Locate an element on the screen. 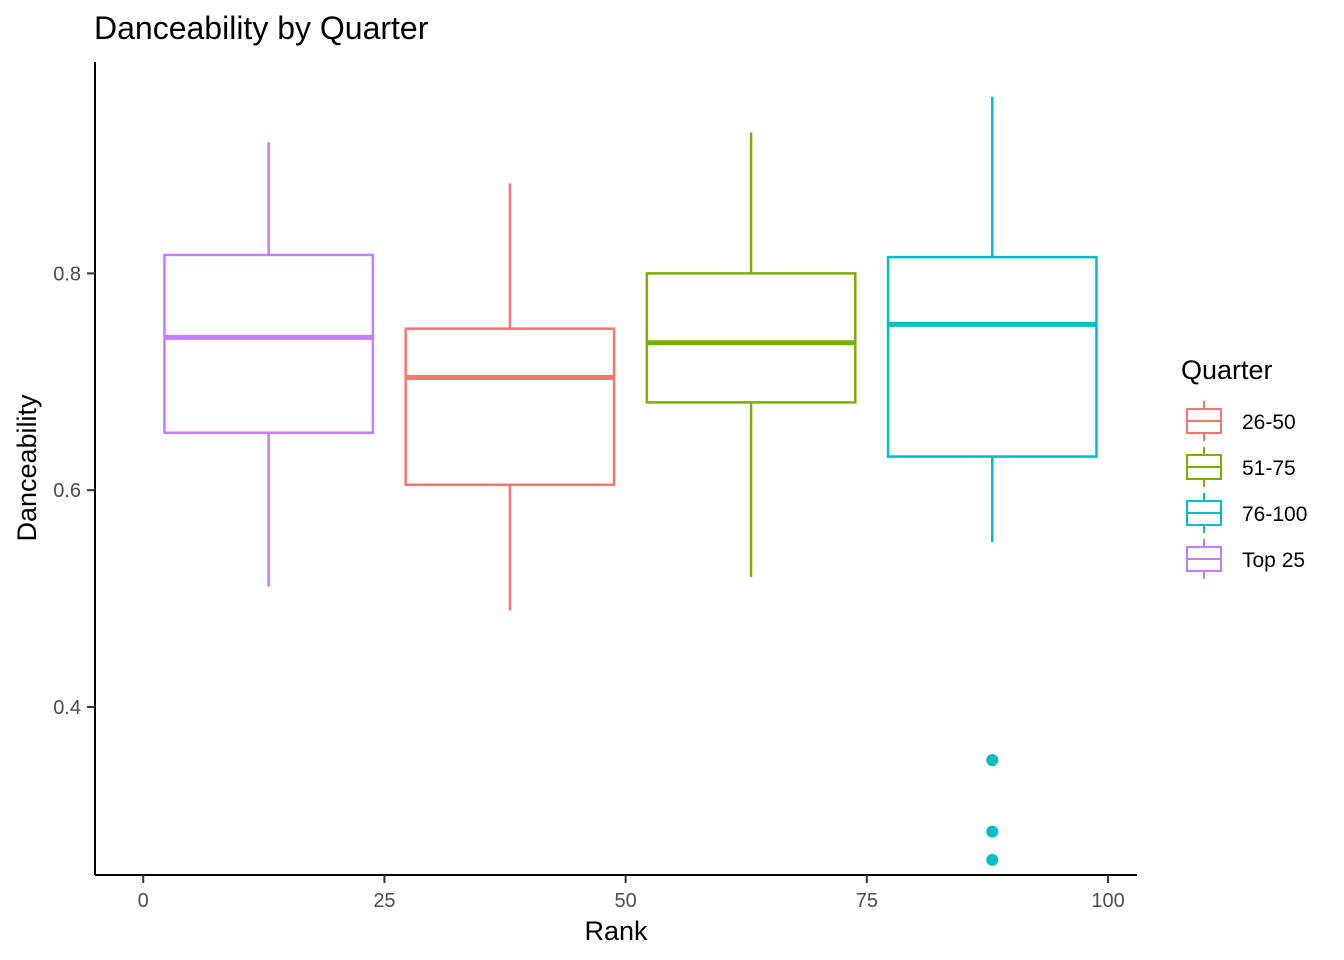 This screenshot has width=1344, height=960. x-tick-label: 0 is located at coordinates (143, 901).